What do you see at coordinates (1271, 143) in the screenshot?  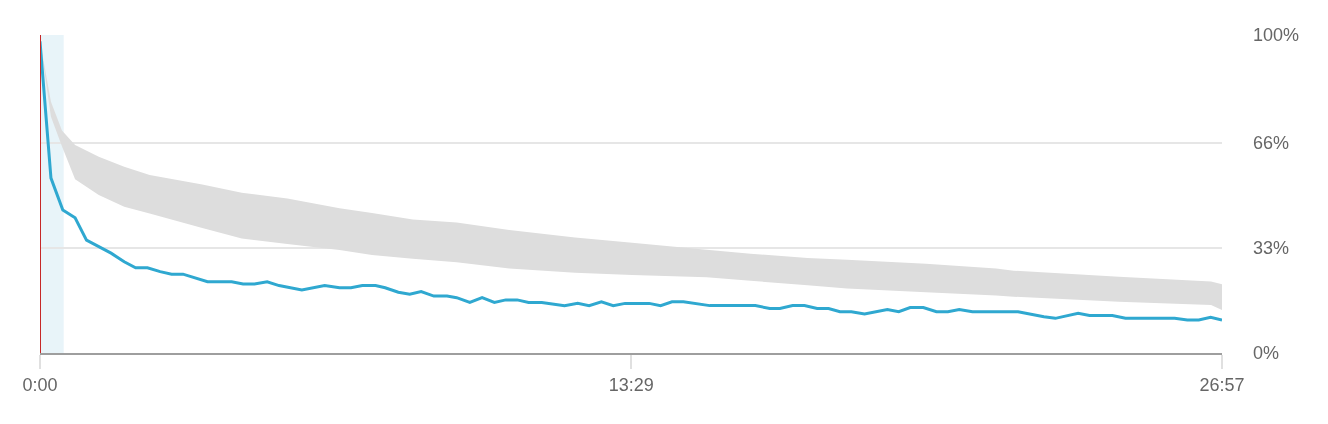 I see `y-tick-label: 66%` at bounding box center [1271, 143].